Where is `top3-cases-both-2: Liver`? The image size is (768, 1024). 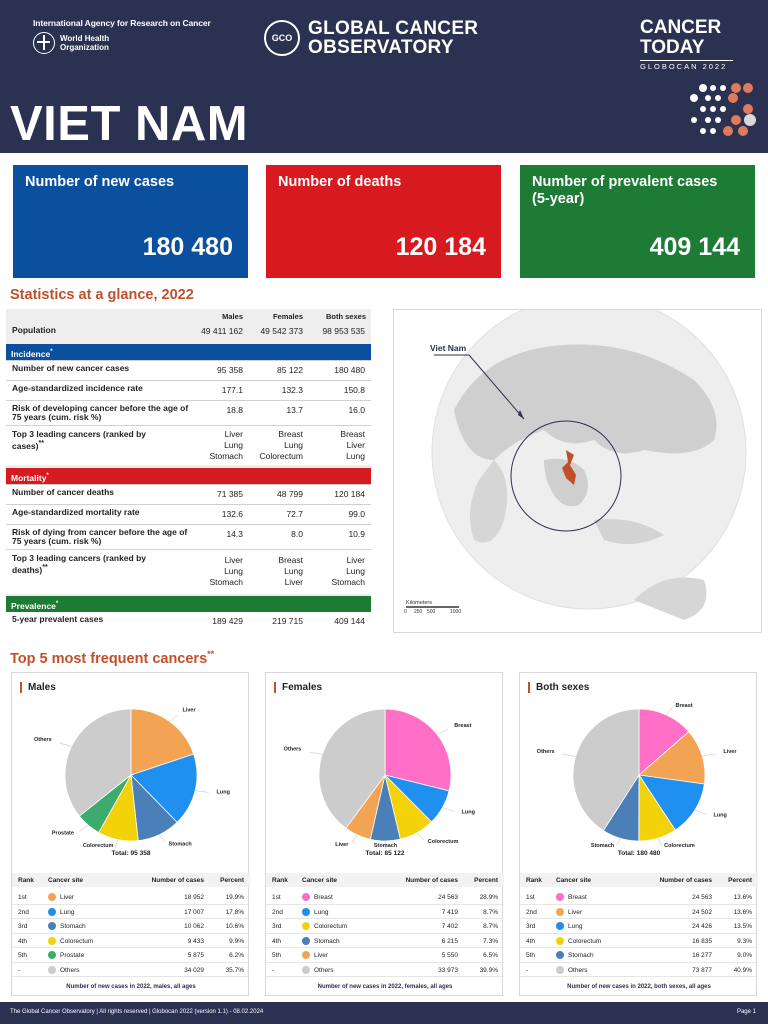
top3-cases-both-2: Liver is located at coordinates (355, 445).